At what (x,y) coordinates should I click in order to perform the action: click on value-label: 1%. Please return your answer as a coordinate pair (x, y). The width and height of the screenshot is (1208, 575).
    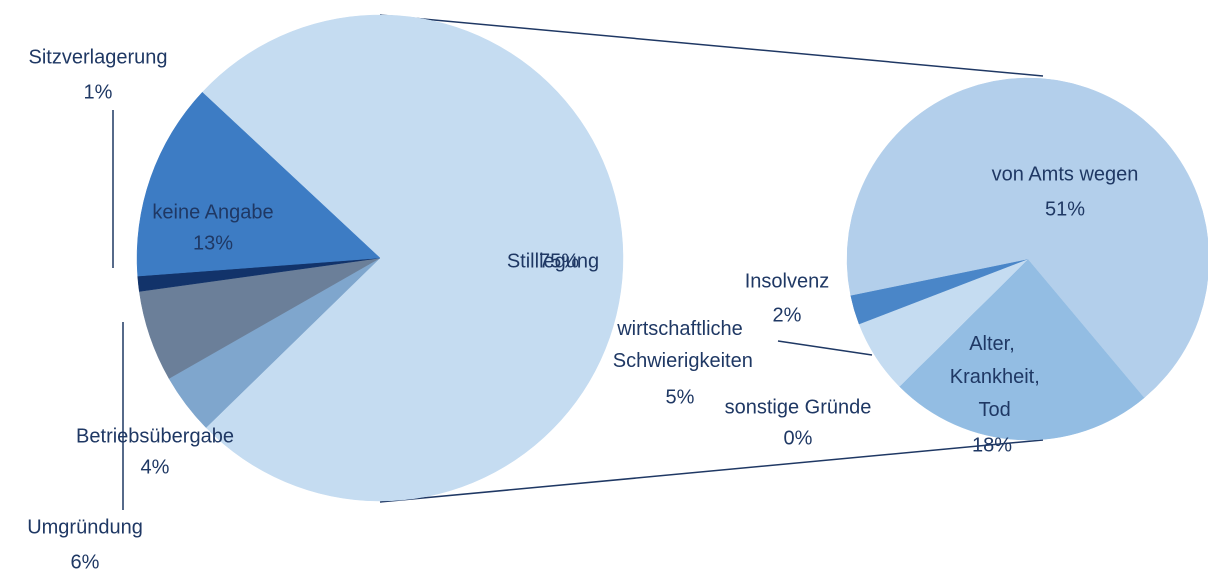
    Looking at the image, I should click on (98, 92).